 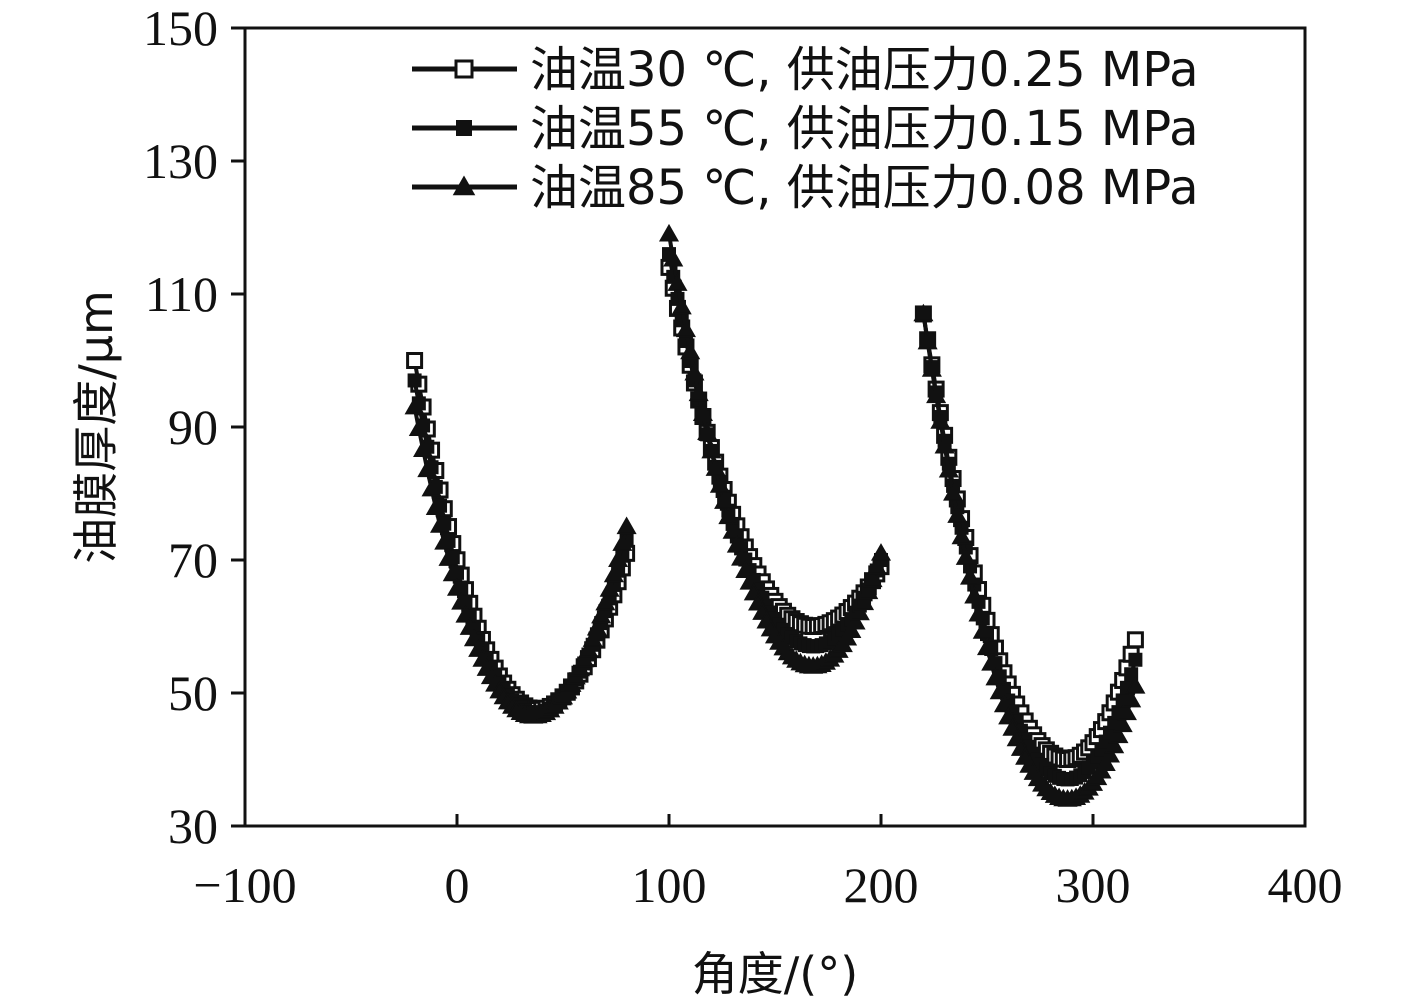 What do you see at coordinates (669, 885) in the screenshot?
I see `x-tick-label: 100` at bounding box center [669, 885].